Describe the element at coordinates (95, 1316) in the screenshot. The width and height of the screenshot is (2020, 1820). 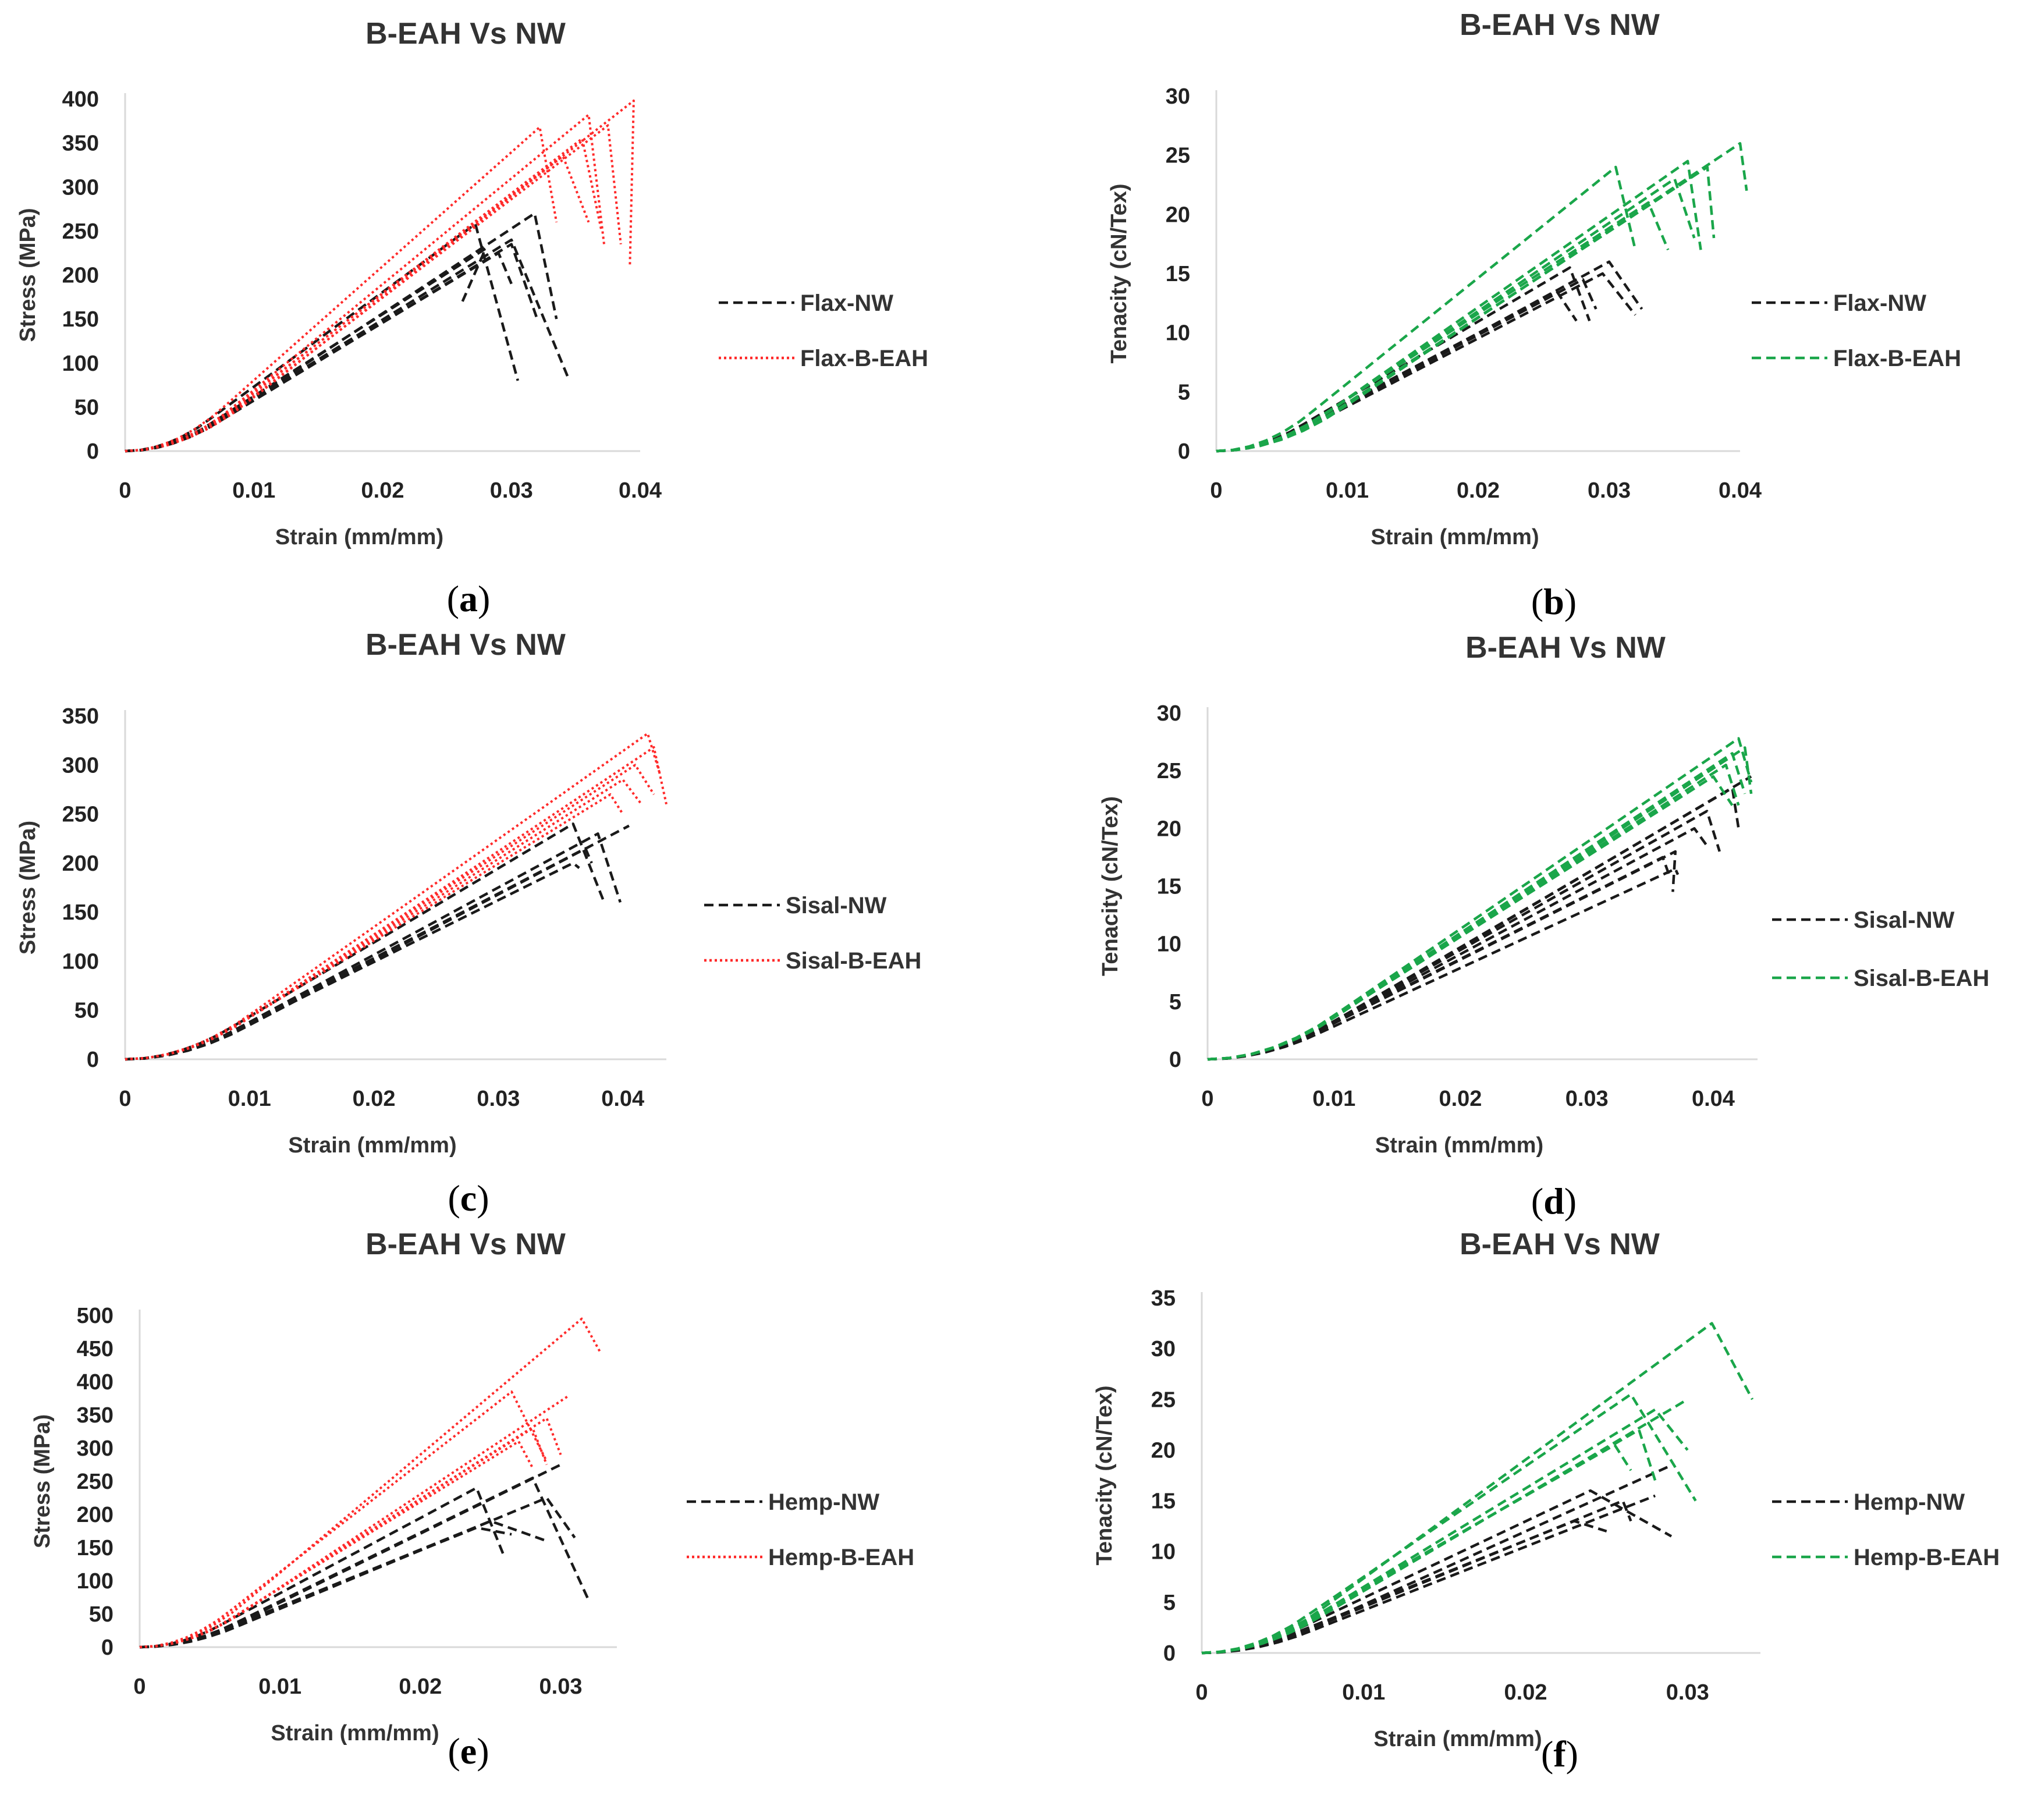
I see `y-tick-label: 500` at that location.